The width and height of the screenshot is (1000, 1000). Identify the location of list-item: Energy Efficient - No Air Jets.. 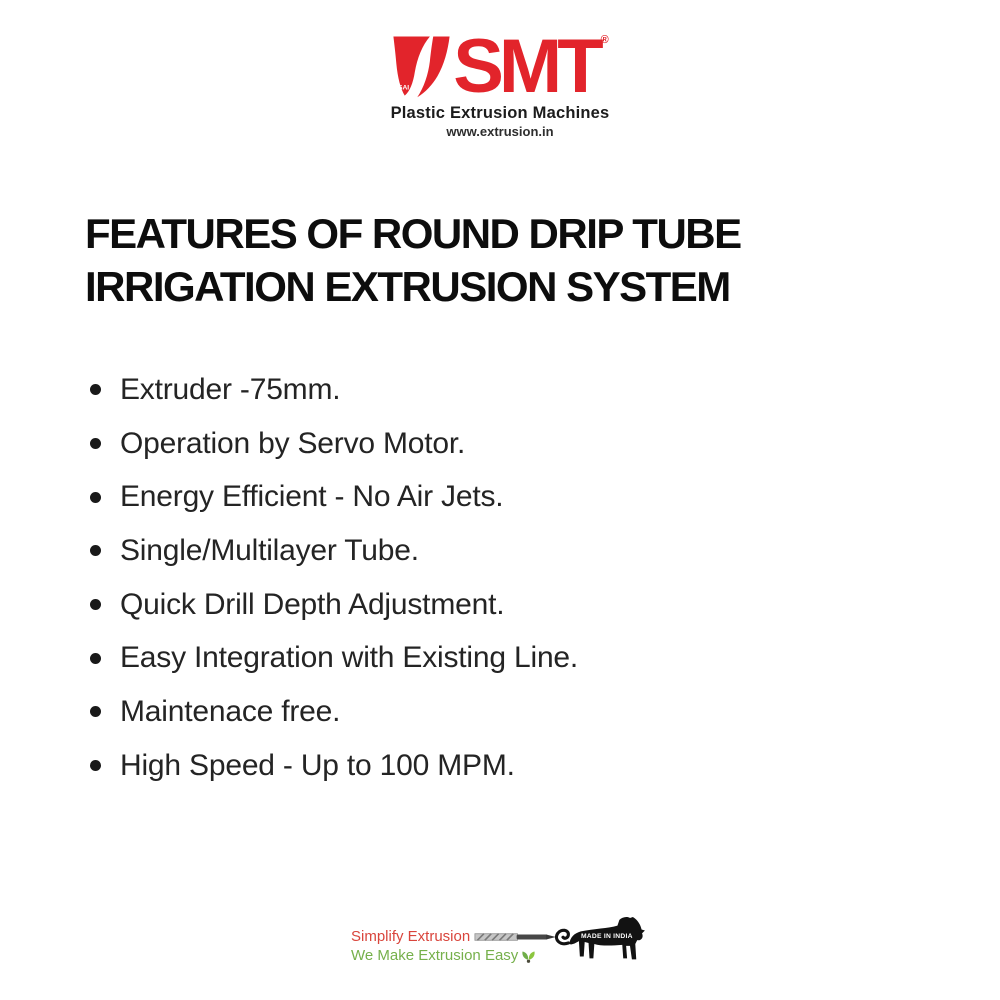
(334, 497).